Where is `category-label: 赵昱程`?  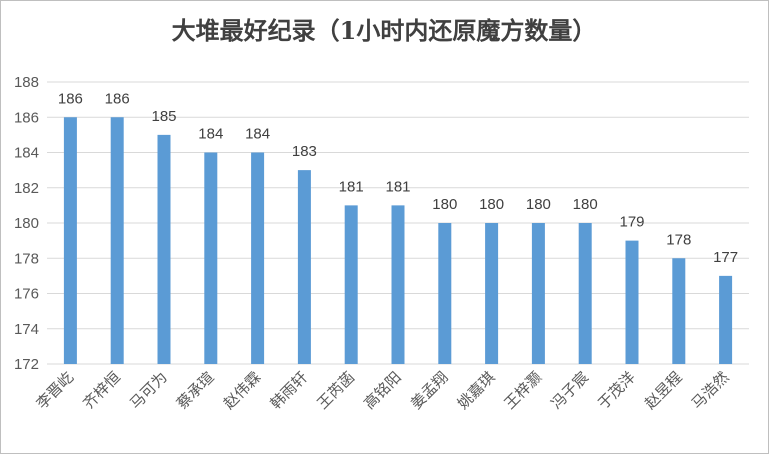 category-label: 赵昱程 is located at coordinates (663, 390).